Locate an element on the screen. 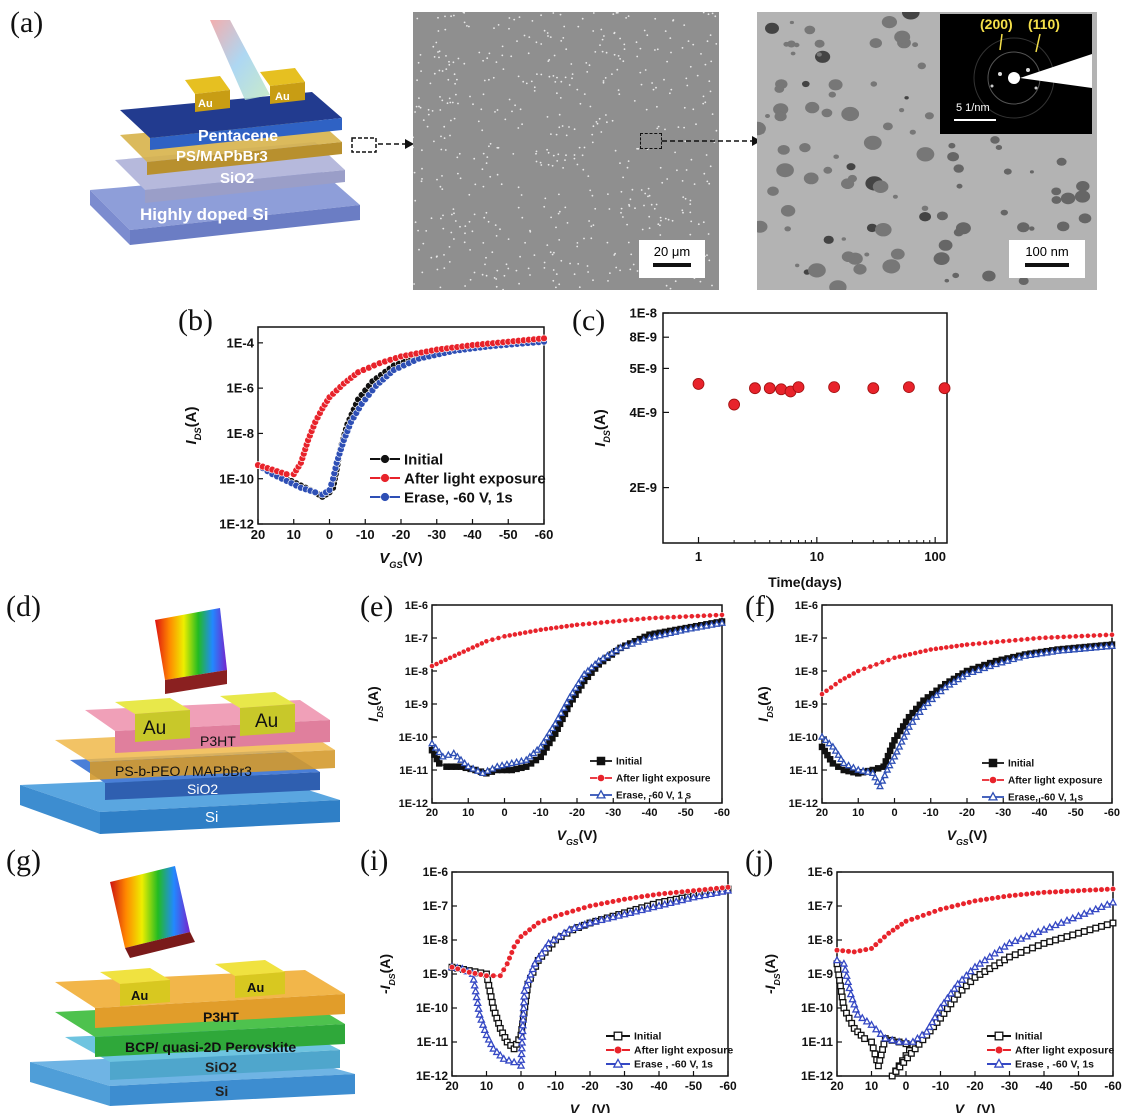  plot-frame is located at coordinates (805, 428).